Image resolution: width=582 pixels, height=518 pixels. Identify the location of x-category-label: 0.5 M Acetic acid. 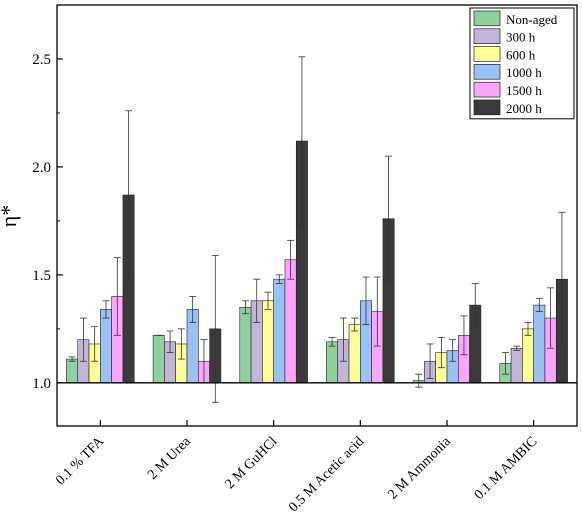
(326, 474).